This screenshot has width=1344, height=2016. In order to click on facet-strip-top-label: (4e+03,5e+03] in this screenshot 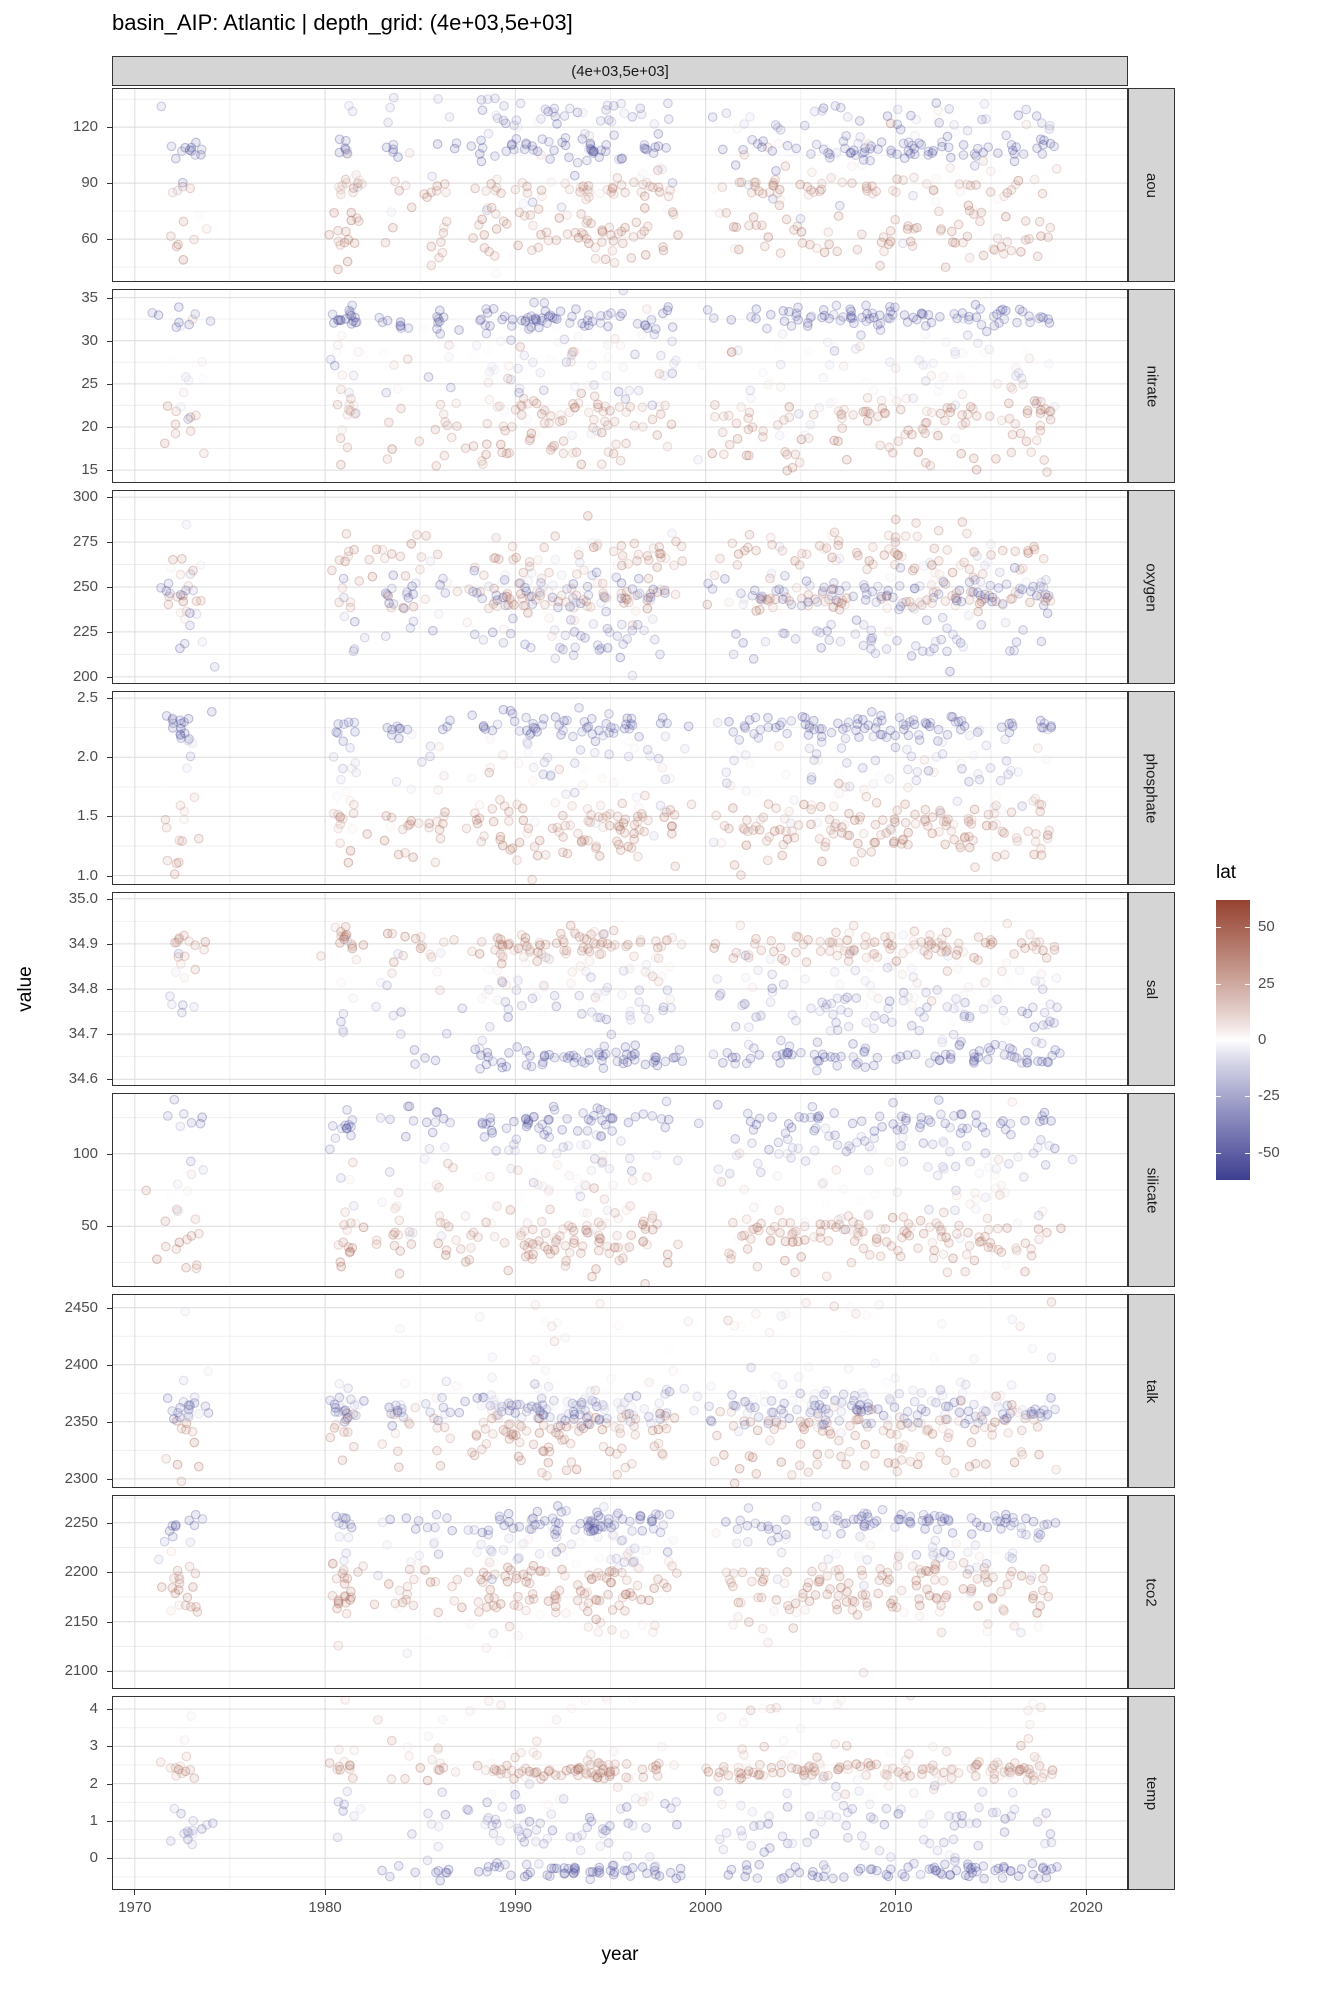, I will do `click(620, 71)`.